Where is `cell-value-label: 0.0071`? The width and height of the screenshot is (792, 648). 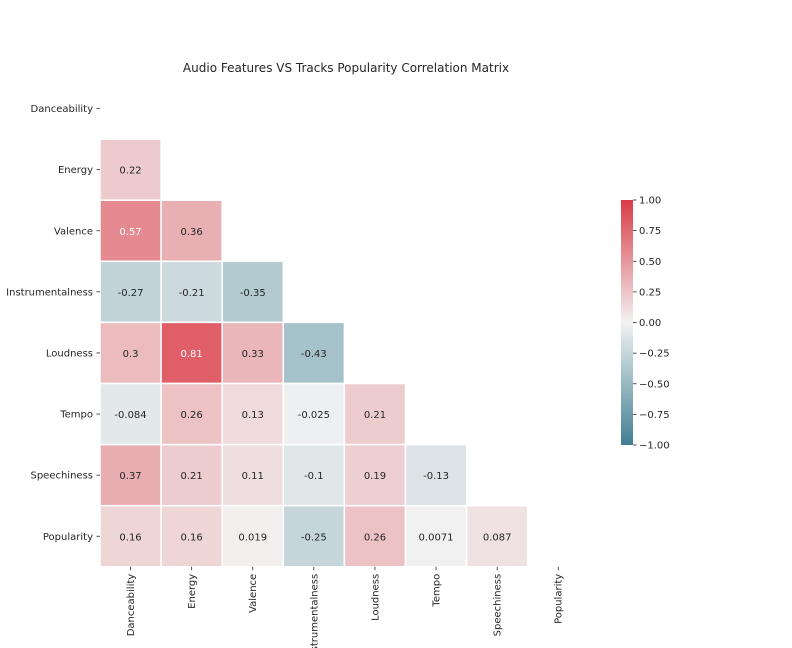 cell-value-label: 0.0071 is located at coordinates (436, 537).